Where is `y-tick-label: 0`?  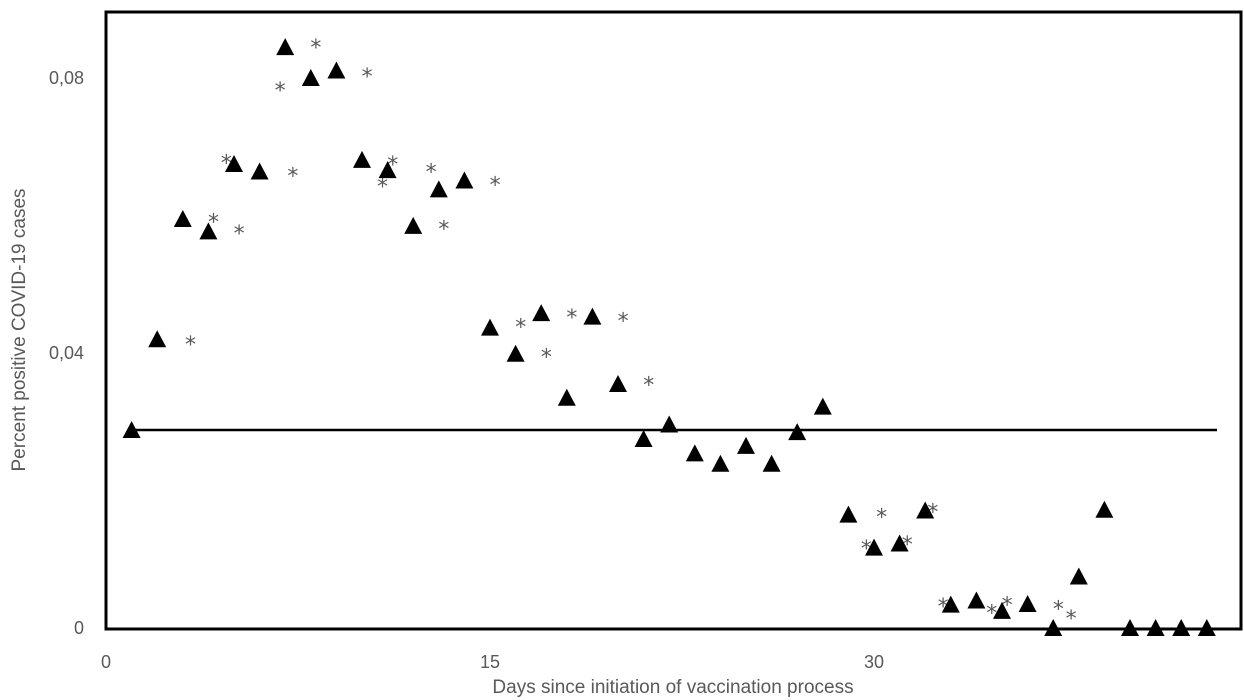 y-tick-label: 0 is located at coordinates (79, 628).